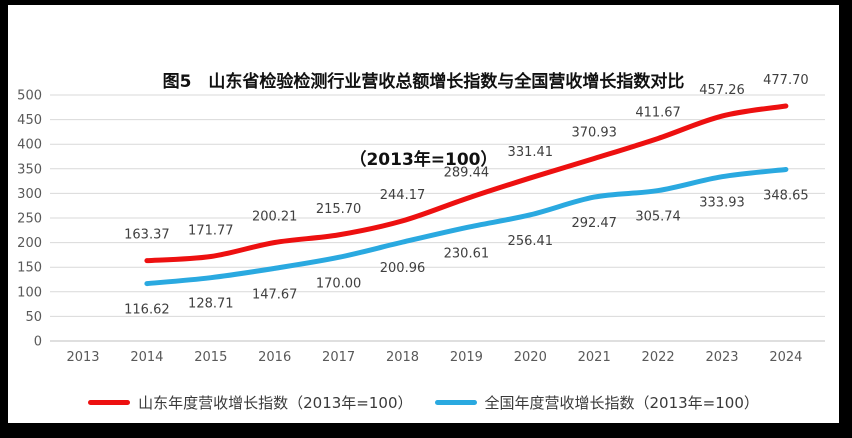 The height and width of the screenshot is (438, 852). I want to click on x-tick-label: 2021, so click(594, 357).